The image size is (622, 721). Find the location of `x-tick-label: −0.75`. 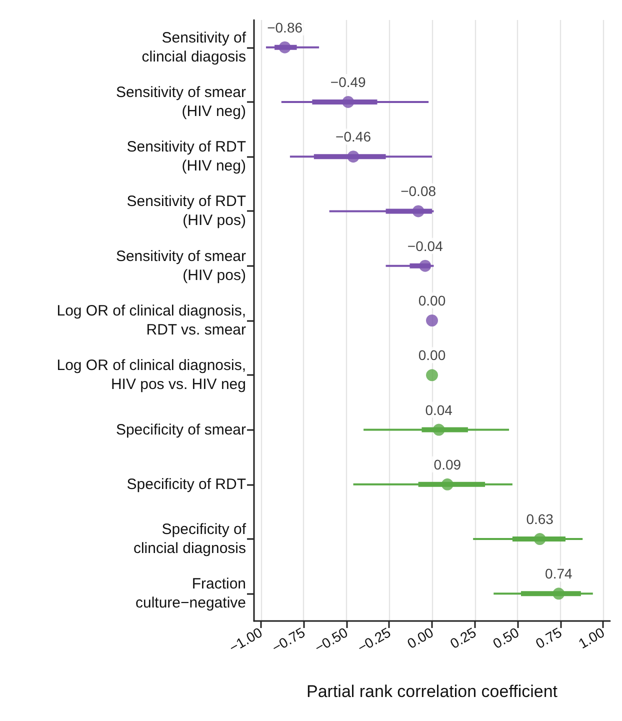

x-tick-label: −0.75 is located at coordinates (288, 640).